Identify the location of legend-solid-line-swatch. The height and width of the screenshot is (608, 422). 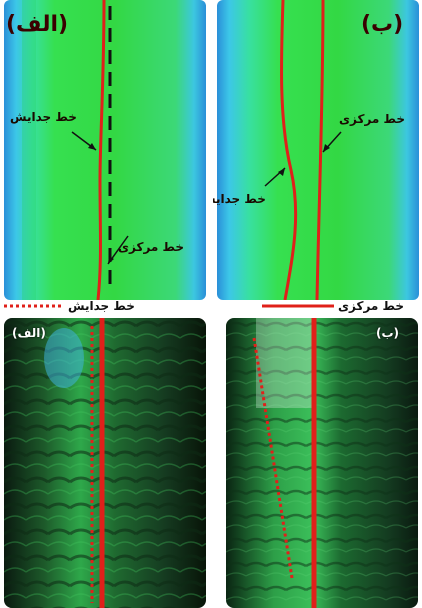
(298, 306).